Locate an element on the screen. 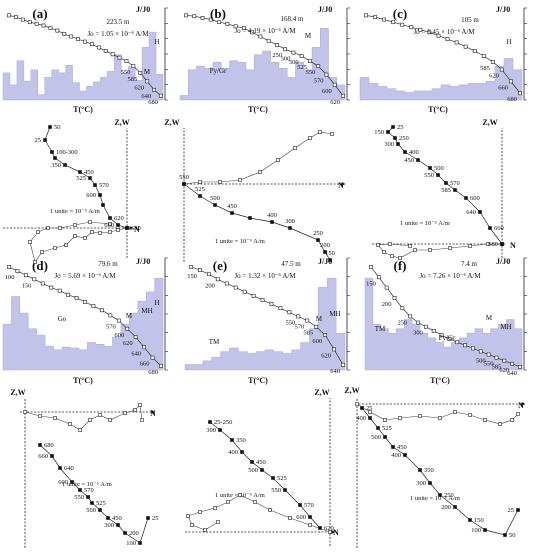 The image size is (533, 555). depth-label: 105 m is located at coordinates (470, 20).